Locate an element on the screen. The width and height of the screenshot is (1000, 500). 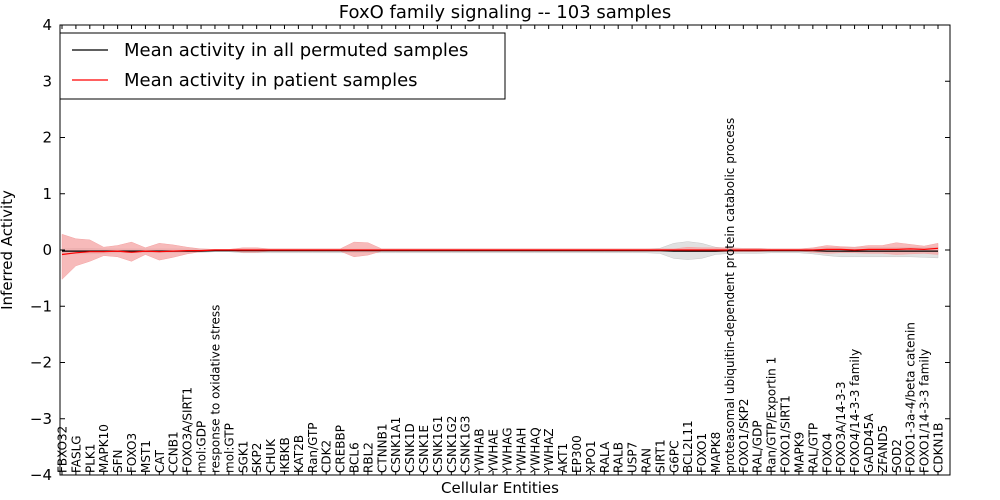
x-tick-label: IKBKB is located at coordinates (285, 455).